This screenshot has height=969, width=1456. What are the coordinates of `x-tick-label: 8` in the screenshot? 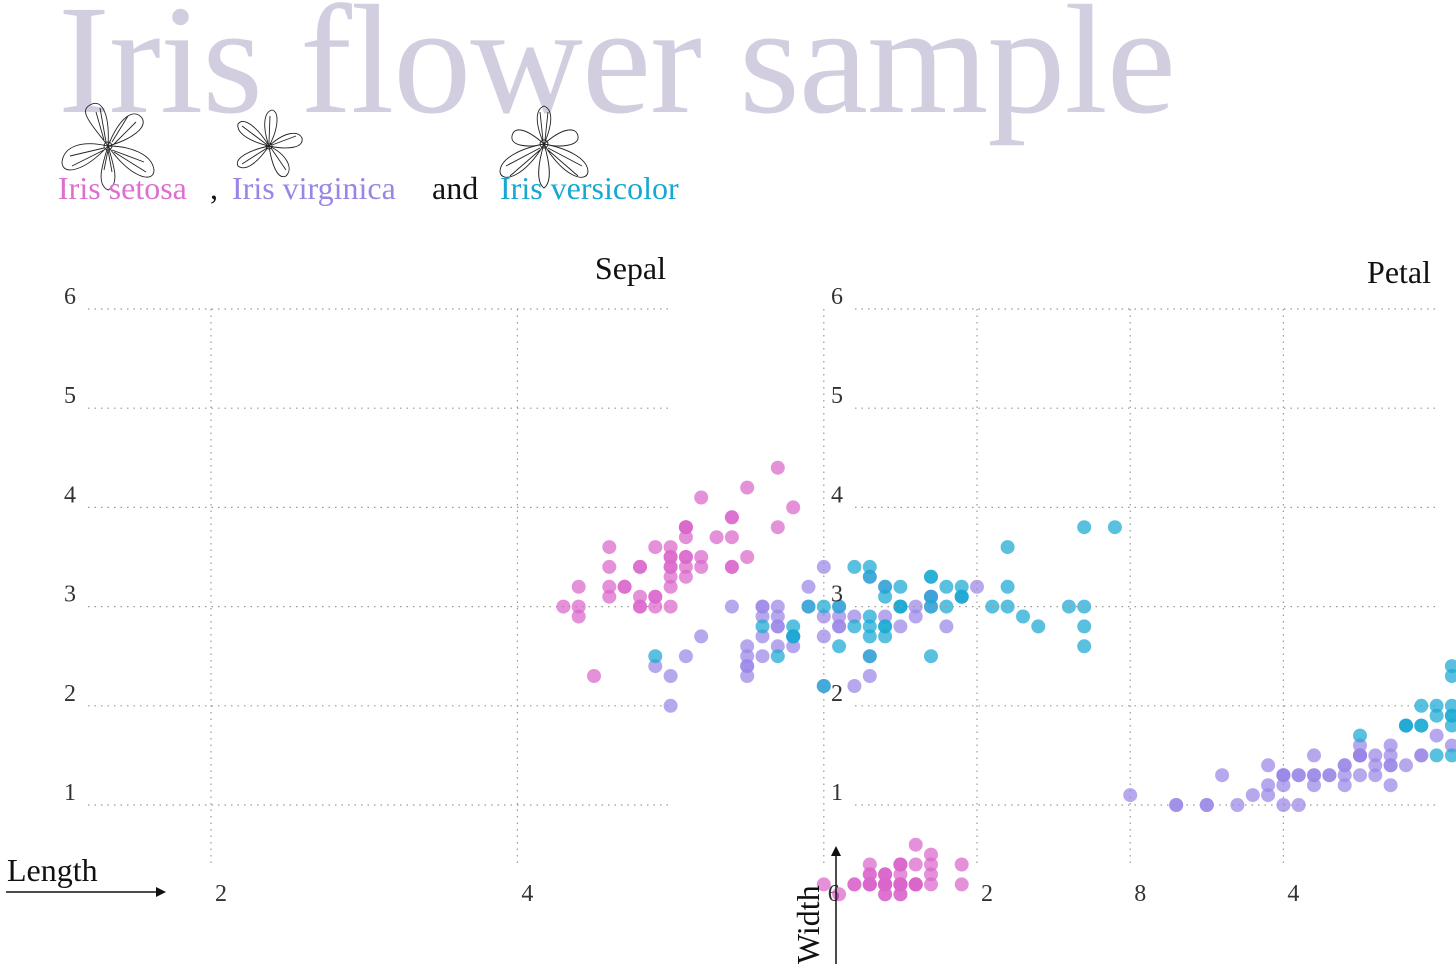 It's located at (1140, 894).